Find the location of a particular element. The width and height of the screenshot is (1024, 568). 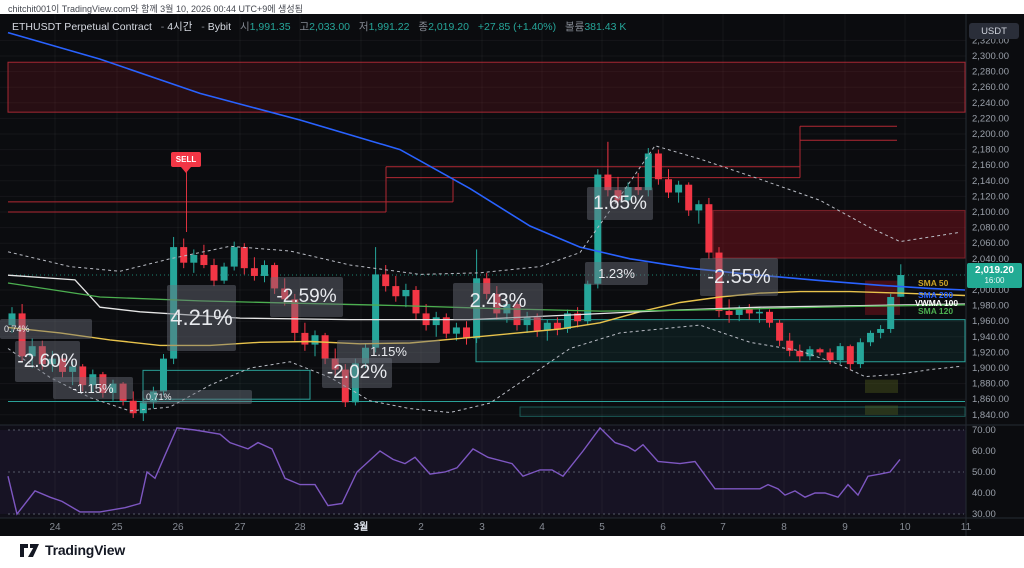

svg-text: 28 is located at coordinates (300, 527).